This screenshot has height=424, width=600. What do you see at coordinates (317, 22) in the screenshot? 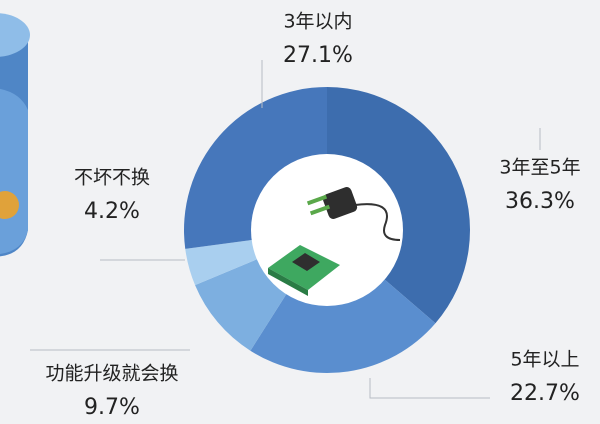
I see `slice-label: 3年以内` at bounding box center [317, 22].